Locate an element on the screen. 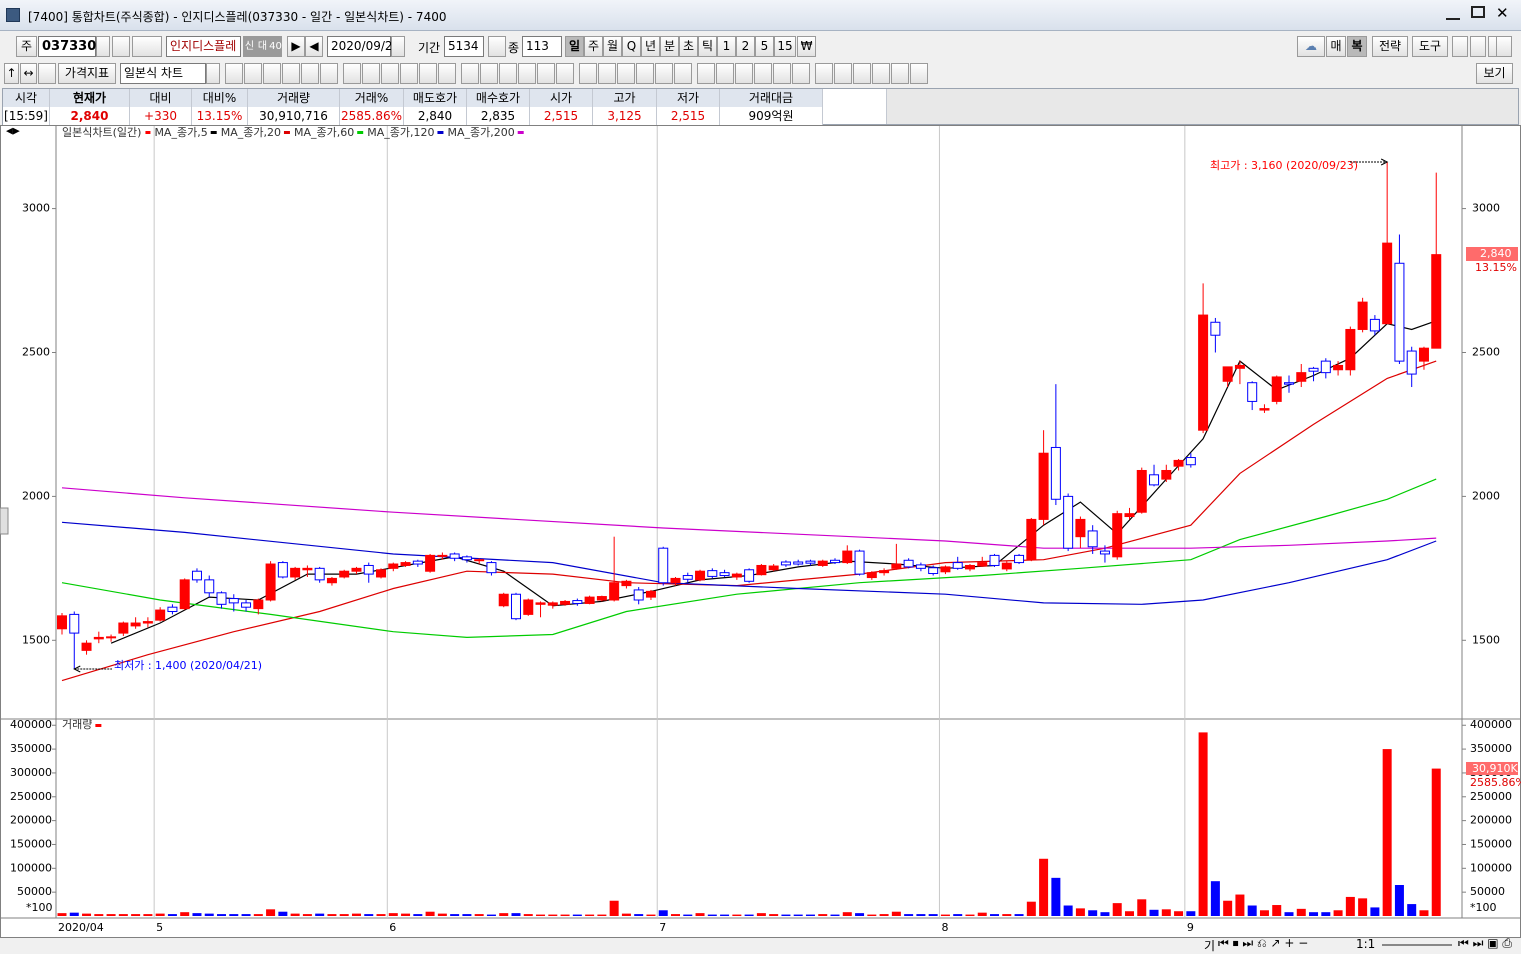 Image resolution: width=1521 pixels, height=954 pixels. date-dropdown is located at coordinates (398, 46).